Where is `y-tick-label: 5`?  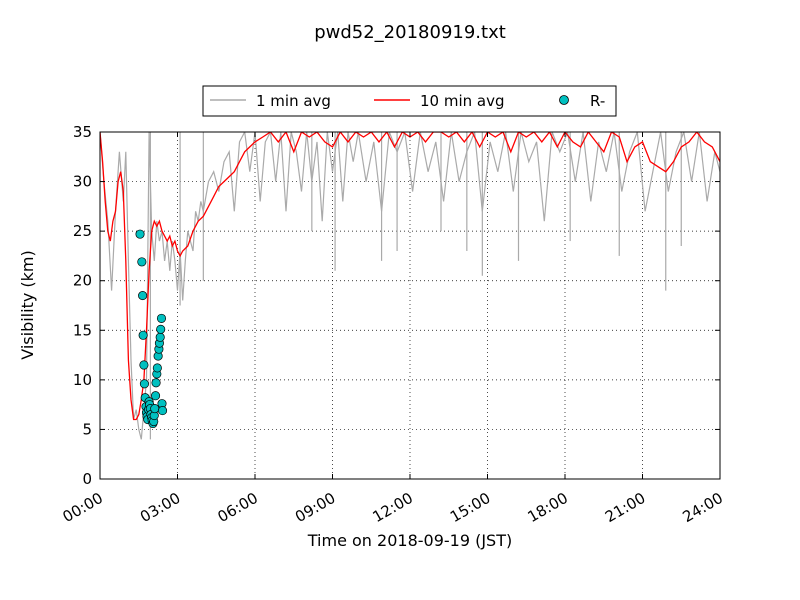 y-tick-label: 5 is located at coordinates (87, 429).